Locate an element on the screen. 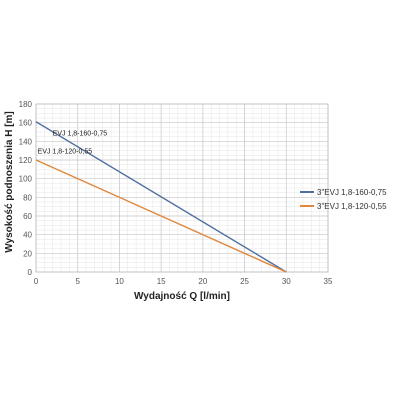  y-tick-label: 0 is located at coordinates (30, 272).